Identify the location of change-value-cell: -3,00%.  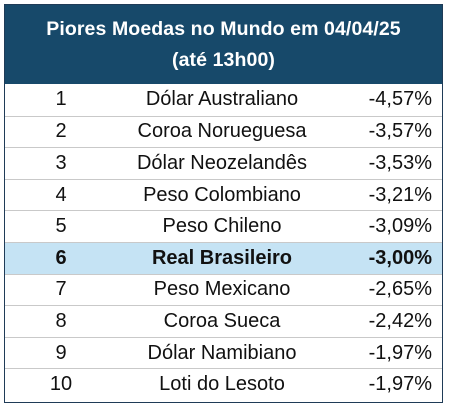
(400, 257).